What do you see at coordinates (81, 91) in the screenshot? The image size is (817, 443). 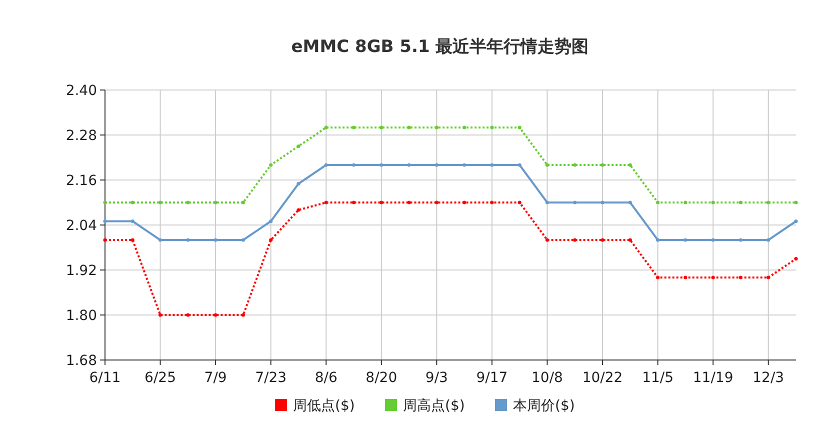 I see `y-tick-label: 2.40` at bounding box center [81, 91].